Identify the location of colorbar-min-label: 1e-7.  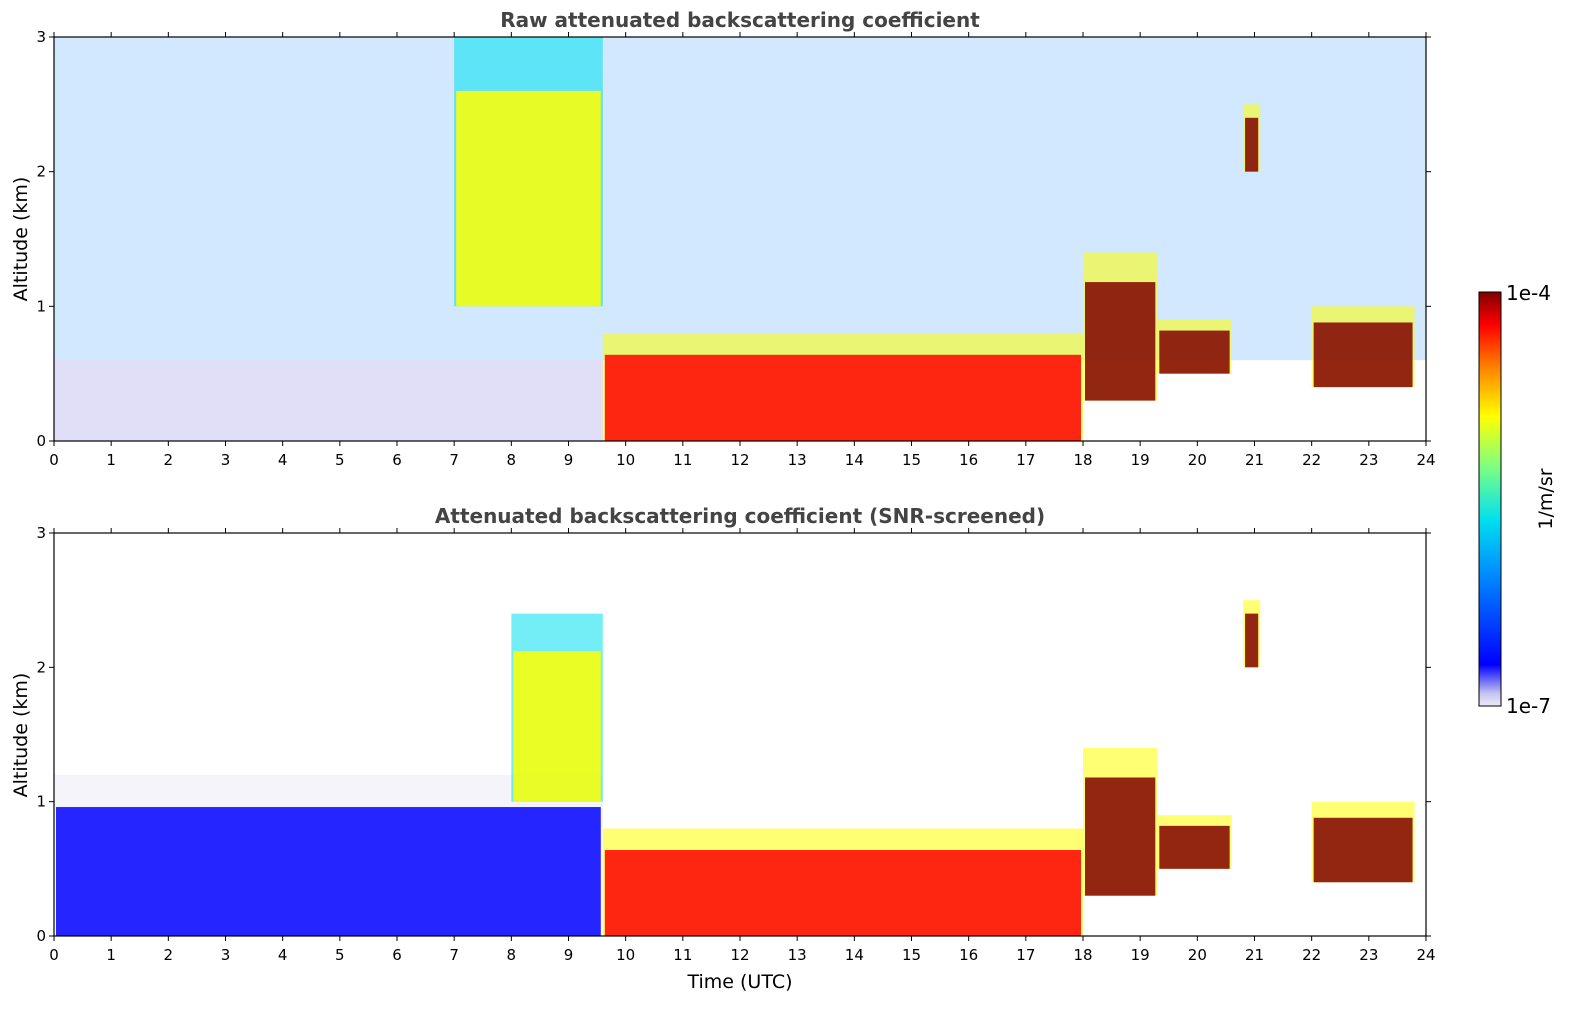
(1528, 706).